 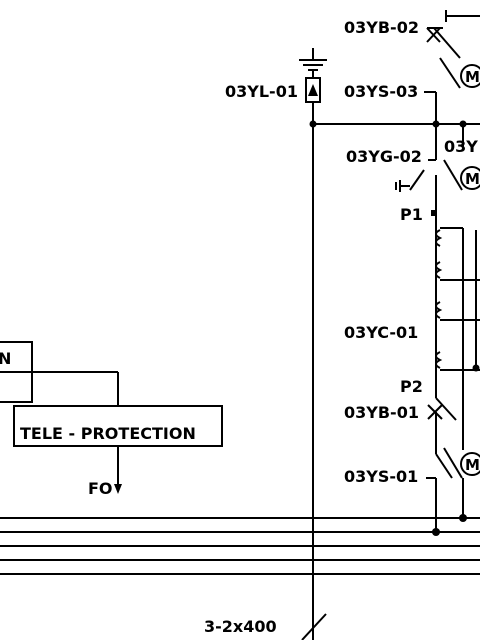 What do you see at coordinates (461, 157) in the screenshot?
I see `motor-middle: M` at bounding box center [461, 157].